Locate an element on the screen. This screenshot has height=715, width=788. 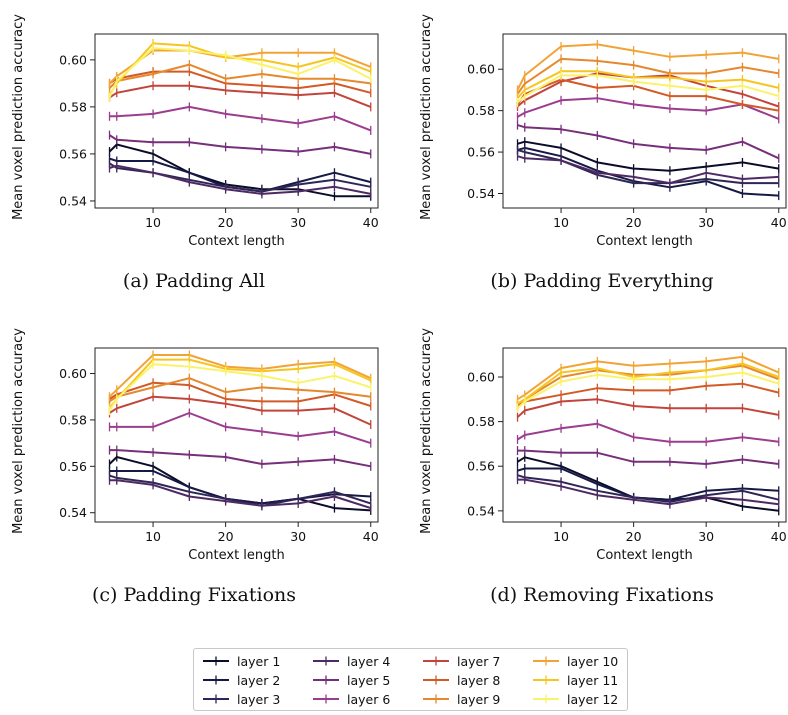
legend-label: layer 10 is located at coordinates (593, 661).